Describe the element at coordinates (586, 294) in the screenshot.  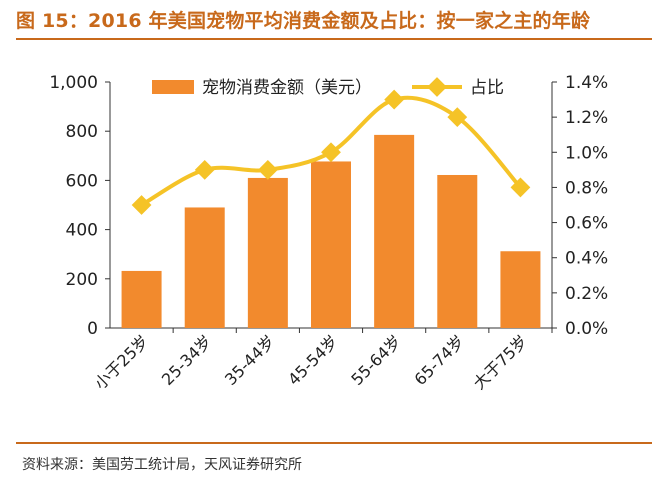
I see `y-right-tick-label: 0.2%` at that location.